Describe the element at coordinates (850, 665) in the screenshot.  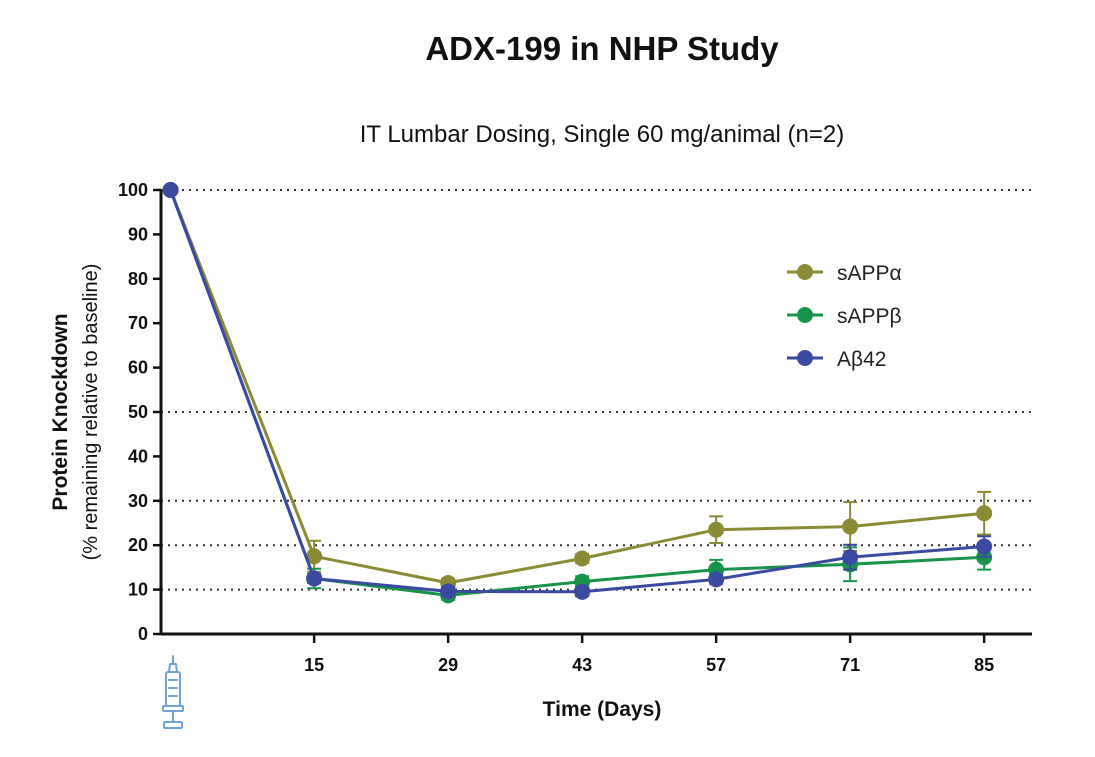
I see `x-tick-label: 71` at that location.